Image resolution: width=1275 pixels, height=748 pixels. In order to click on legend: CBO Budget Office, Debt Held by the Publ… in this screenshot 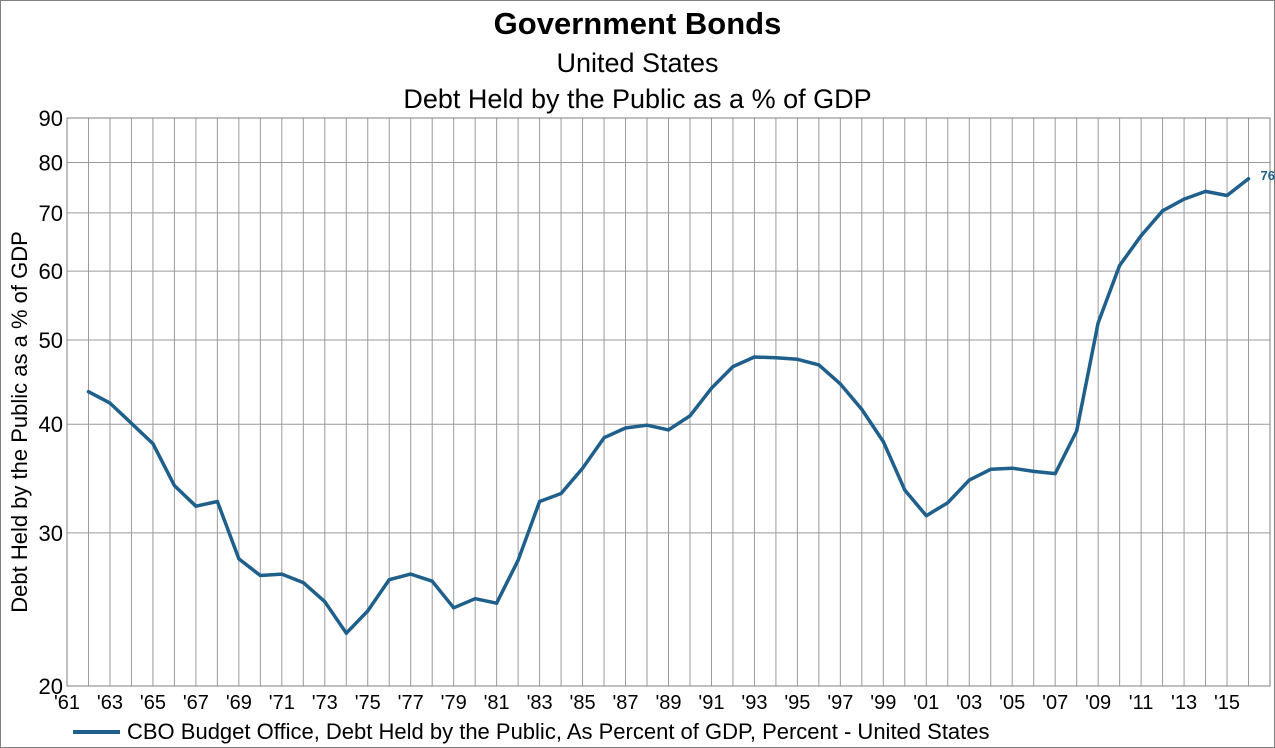, I will do `click(531, 732)`.